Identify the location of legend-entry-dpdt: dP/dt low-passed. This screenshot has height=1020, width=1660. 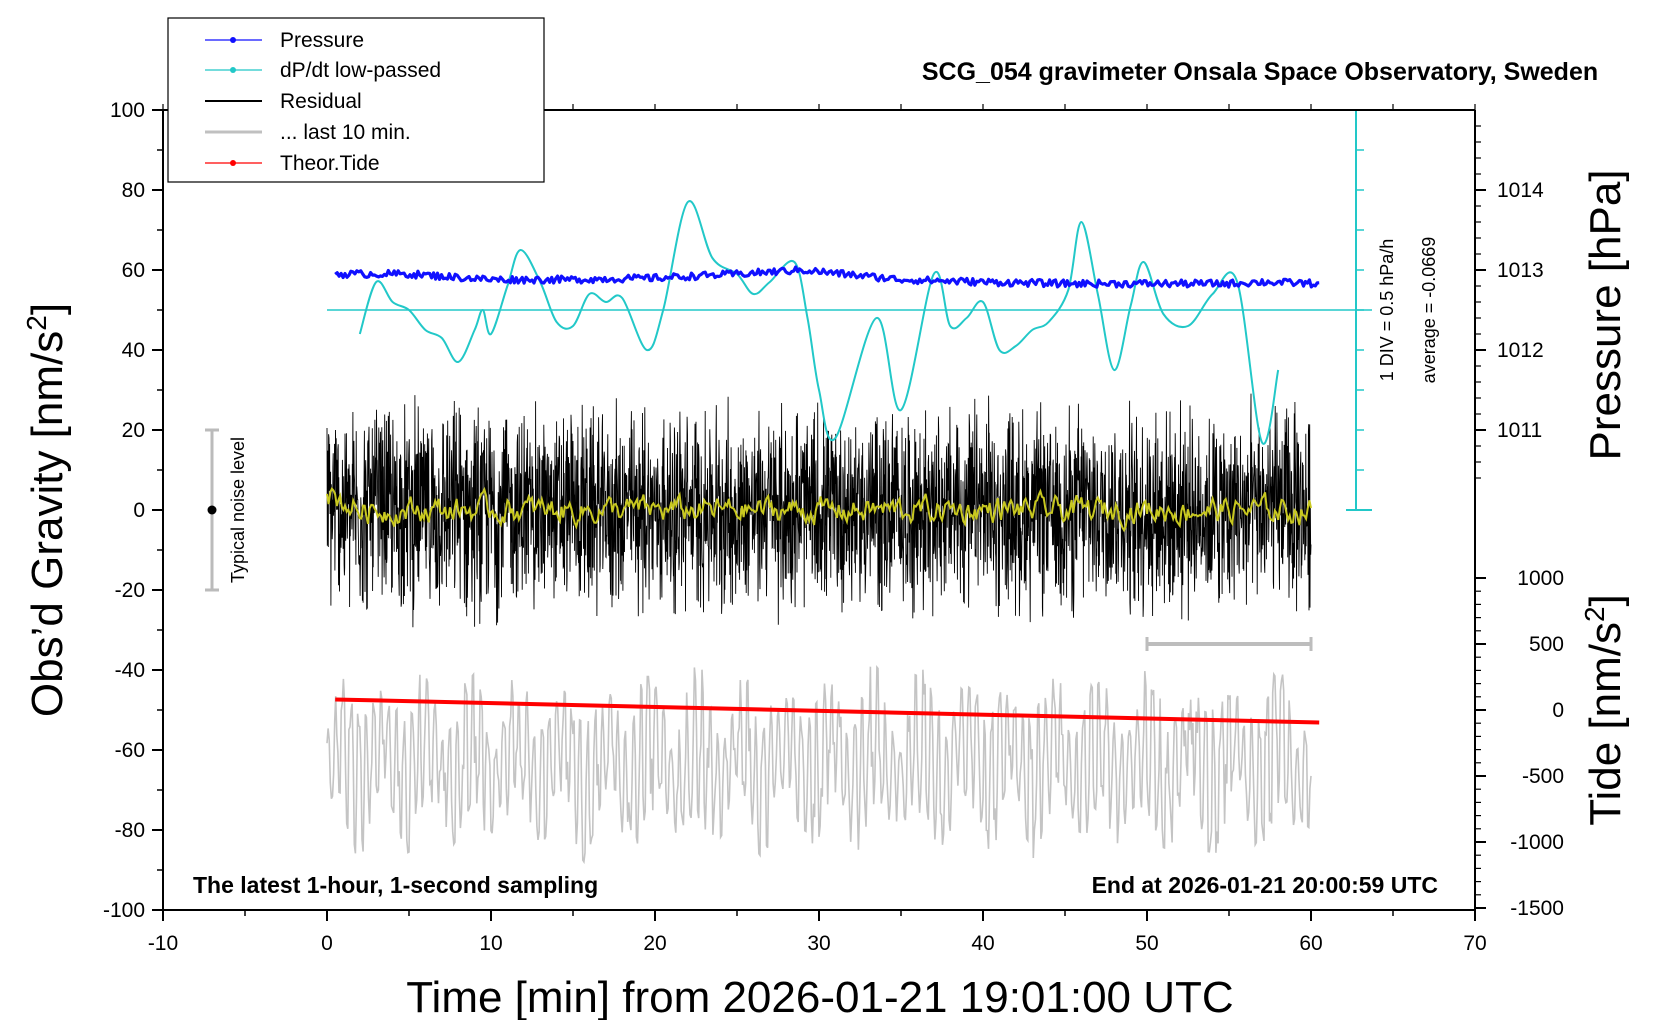
(323, 70).